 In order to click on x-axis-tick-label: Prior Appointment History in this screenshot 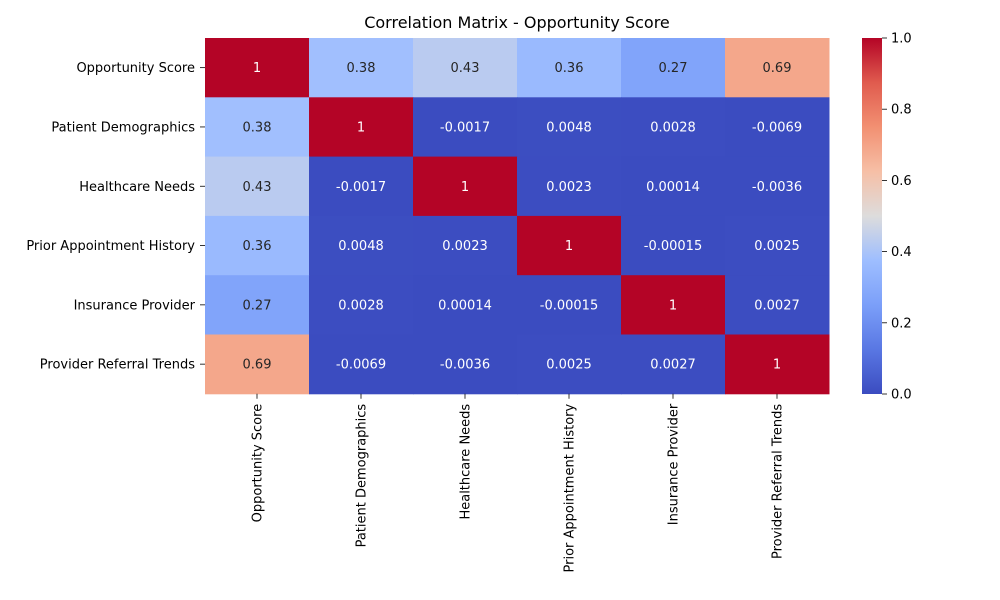, I will do `click(570, 488)`.